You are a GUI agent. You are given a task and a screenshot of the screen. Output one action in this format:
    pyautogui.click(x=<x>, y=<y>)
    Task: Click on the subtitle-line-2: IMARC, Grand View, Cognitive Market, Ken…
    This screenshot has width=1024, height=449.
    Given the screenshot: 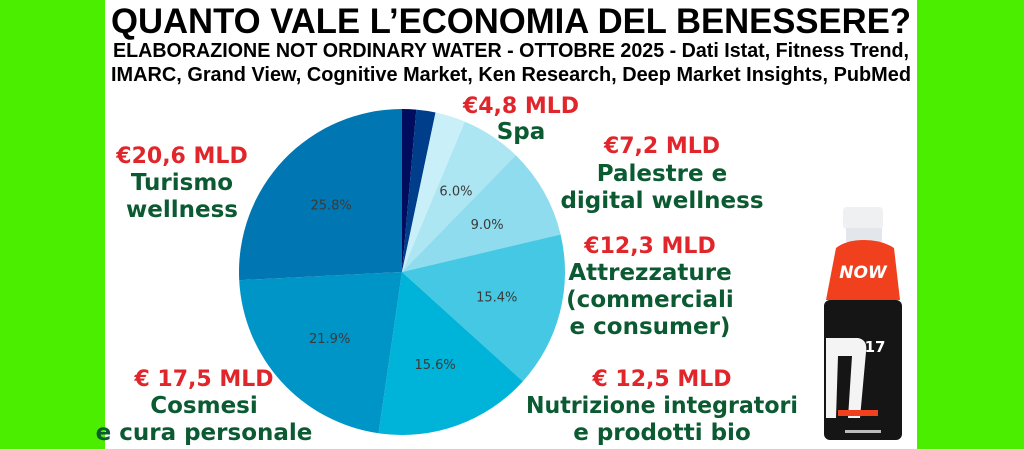 What is the action you would take?
    pyautogui.click(x=511, y=75)
    